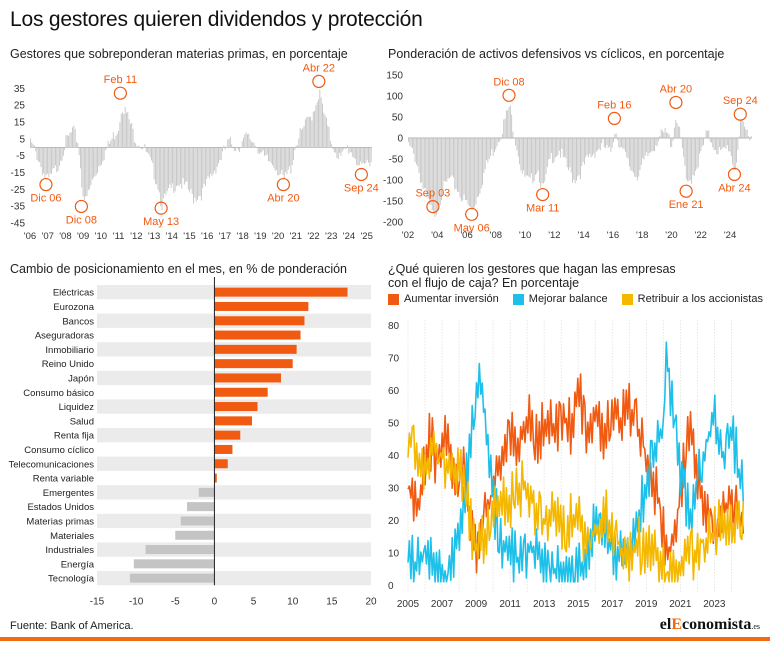 The image size is (770, 654). Describe the element at coordinates (283, 199) in the screenshot. I see `commodities-annotation-label: Abr 20` at that location.